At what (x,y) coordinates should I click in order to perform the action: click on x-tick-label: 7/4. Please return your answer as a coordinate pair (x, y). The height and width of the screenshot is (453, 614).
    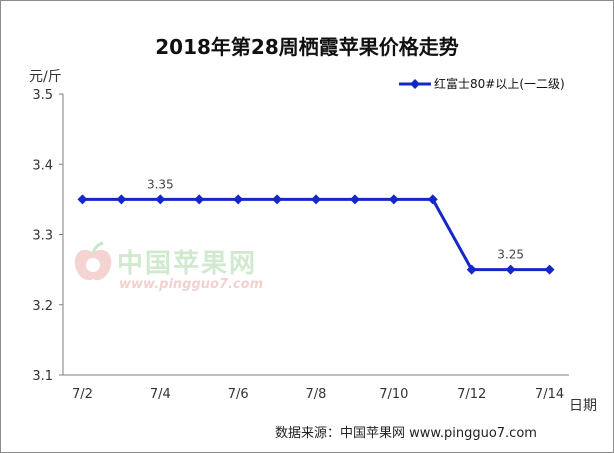
    Looking at the image, I should click on (160, 394).